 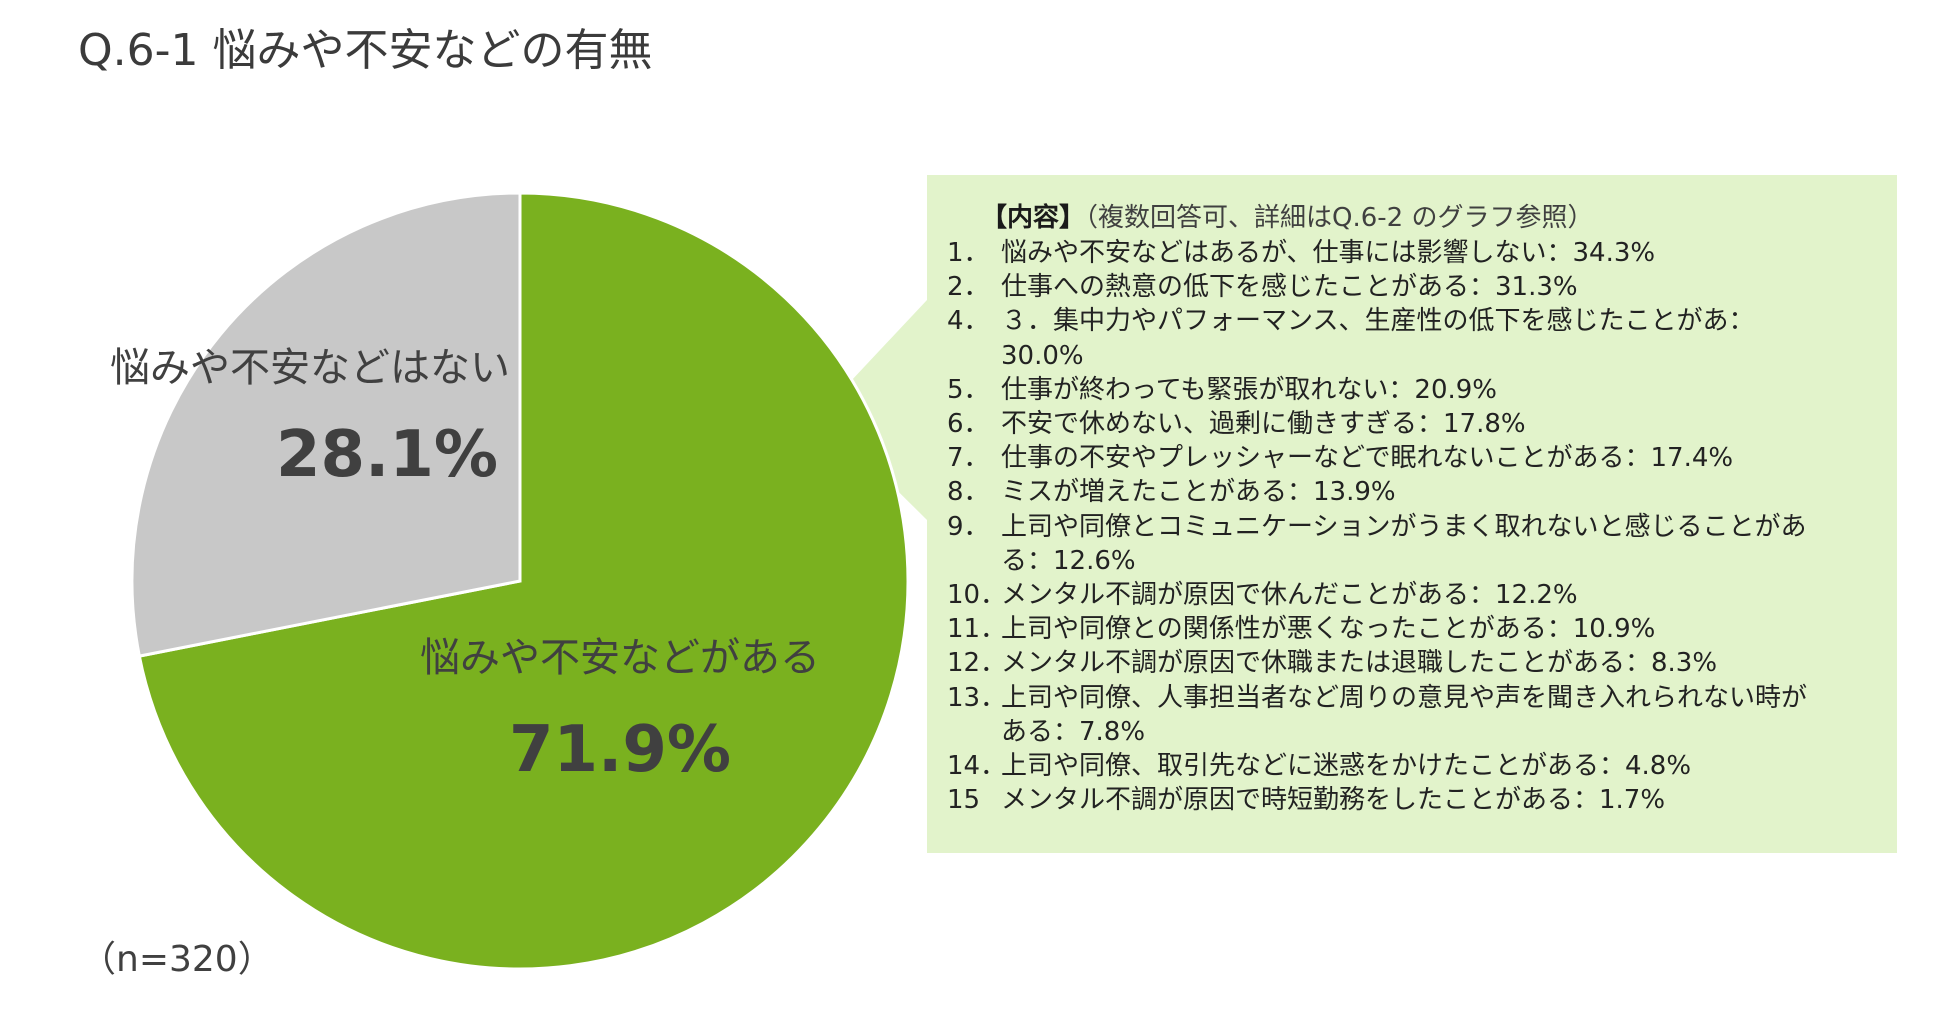 I want to click on callout-item-text: 上司や同僚、取引先などに迷惑をかけたことがある：4.8%, so click(x=1346, y=766).